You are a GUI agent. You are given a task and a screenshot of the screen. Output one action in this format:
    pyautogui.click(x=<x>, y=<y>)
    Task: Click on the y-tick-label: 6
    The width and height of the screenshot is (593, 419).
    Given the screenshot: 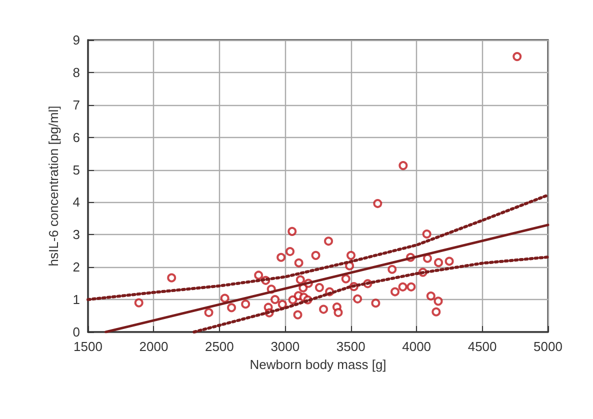 What is the action you would take?
    pyautogui.click(x=76, y=137)
    